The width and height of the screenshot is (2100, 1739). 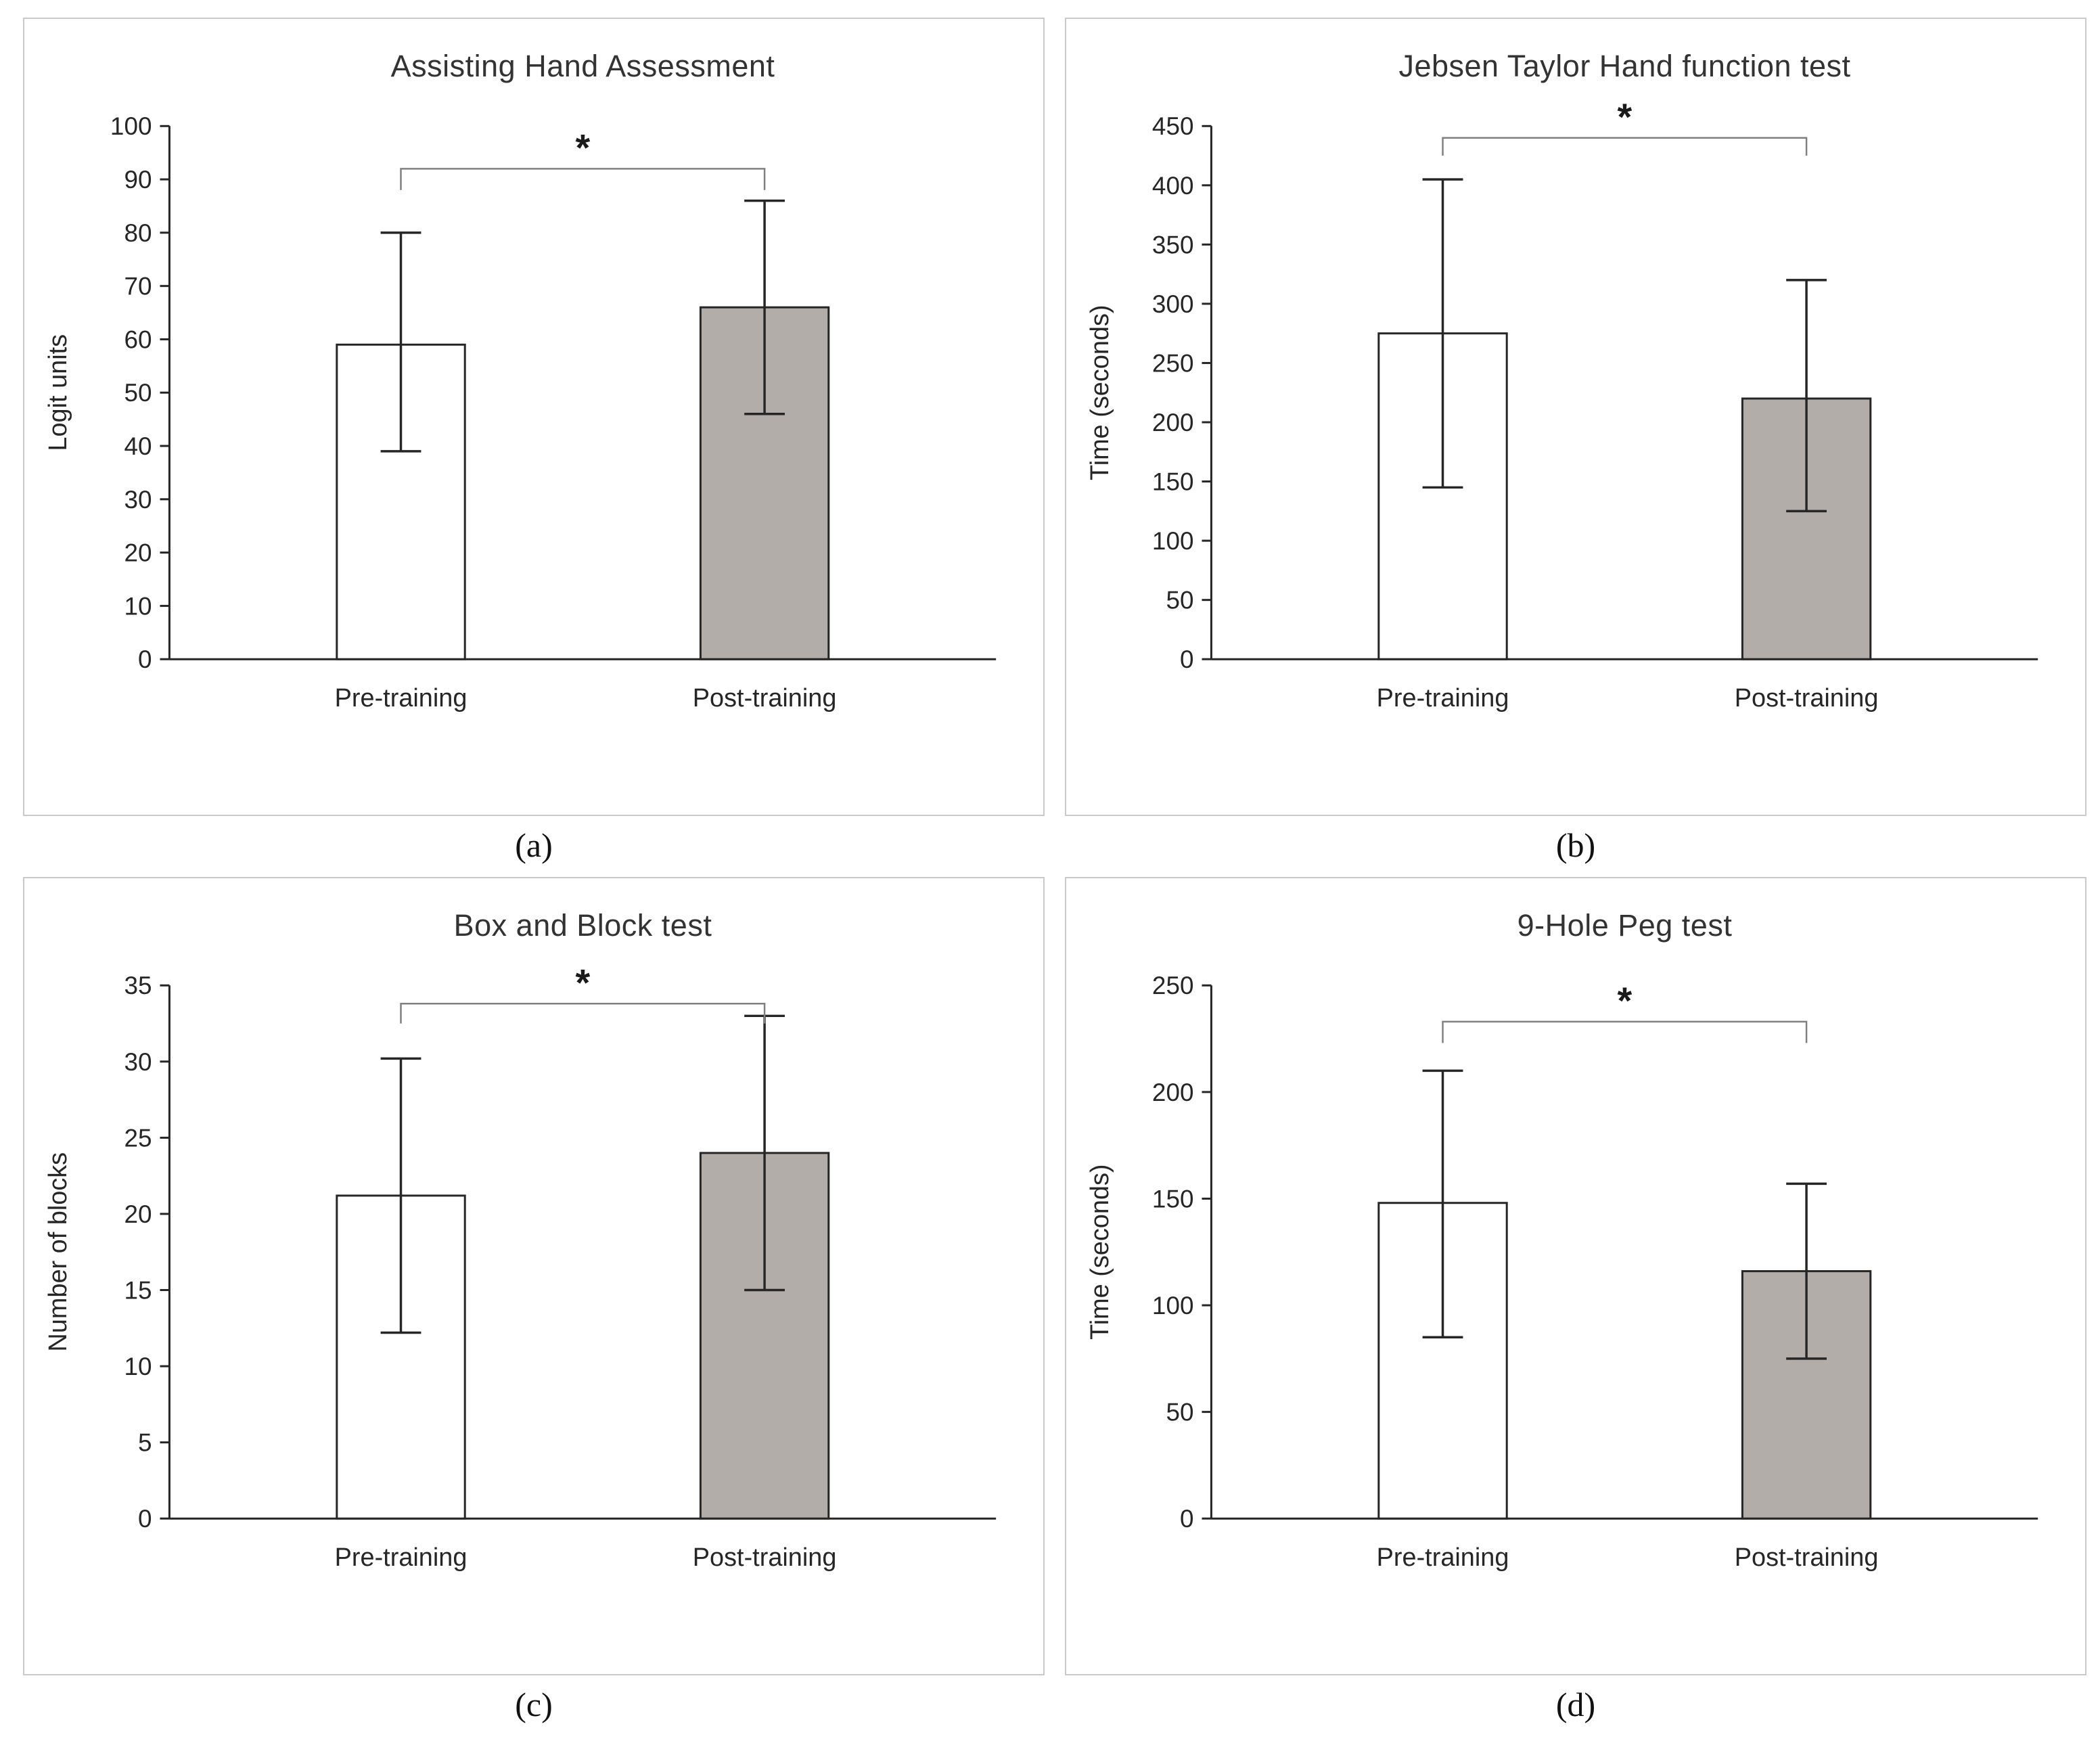 What do you see at coordinates (1625, 66) in the screenshot?
I see `chart-b-title: Jebsen Taylor Hand function test` at bounding box center [1625, 66].